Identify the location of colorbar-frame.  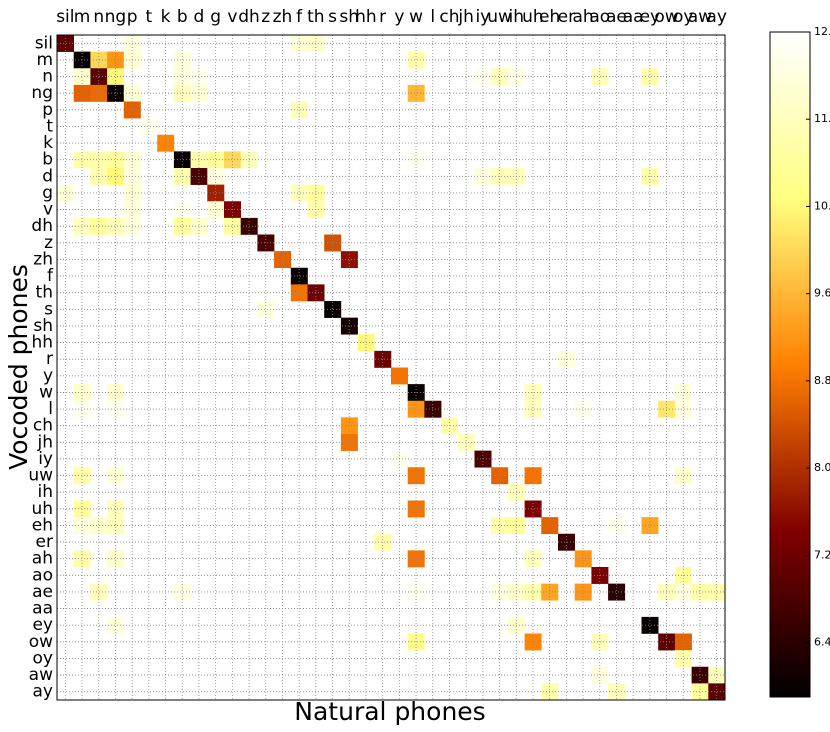
(790, 364).